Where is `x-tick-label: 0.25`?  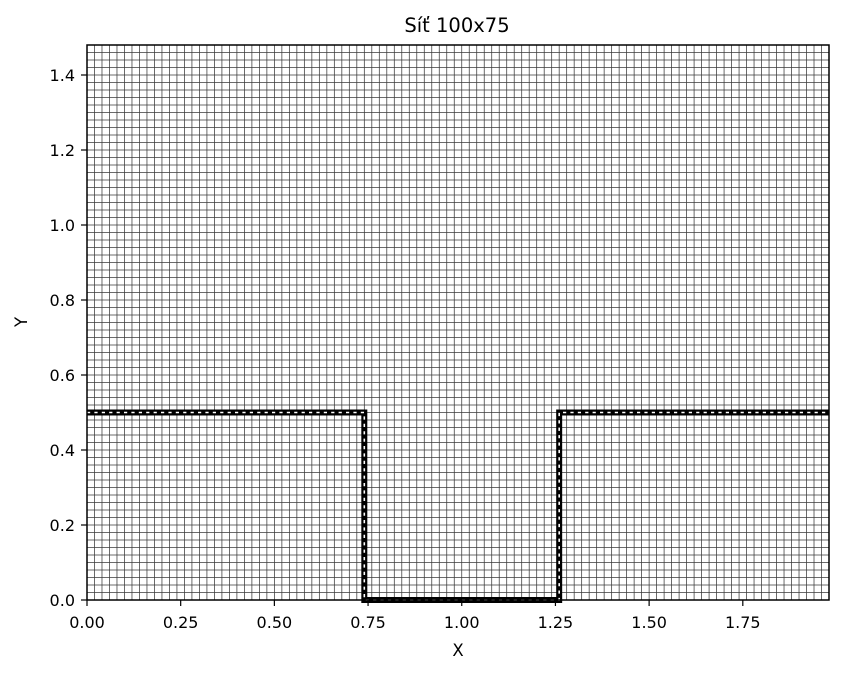 x-tick-label: 0.25 is located at coordinates (181, 622).